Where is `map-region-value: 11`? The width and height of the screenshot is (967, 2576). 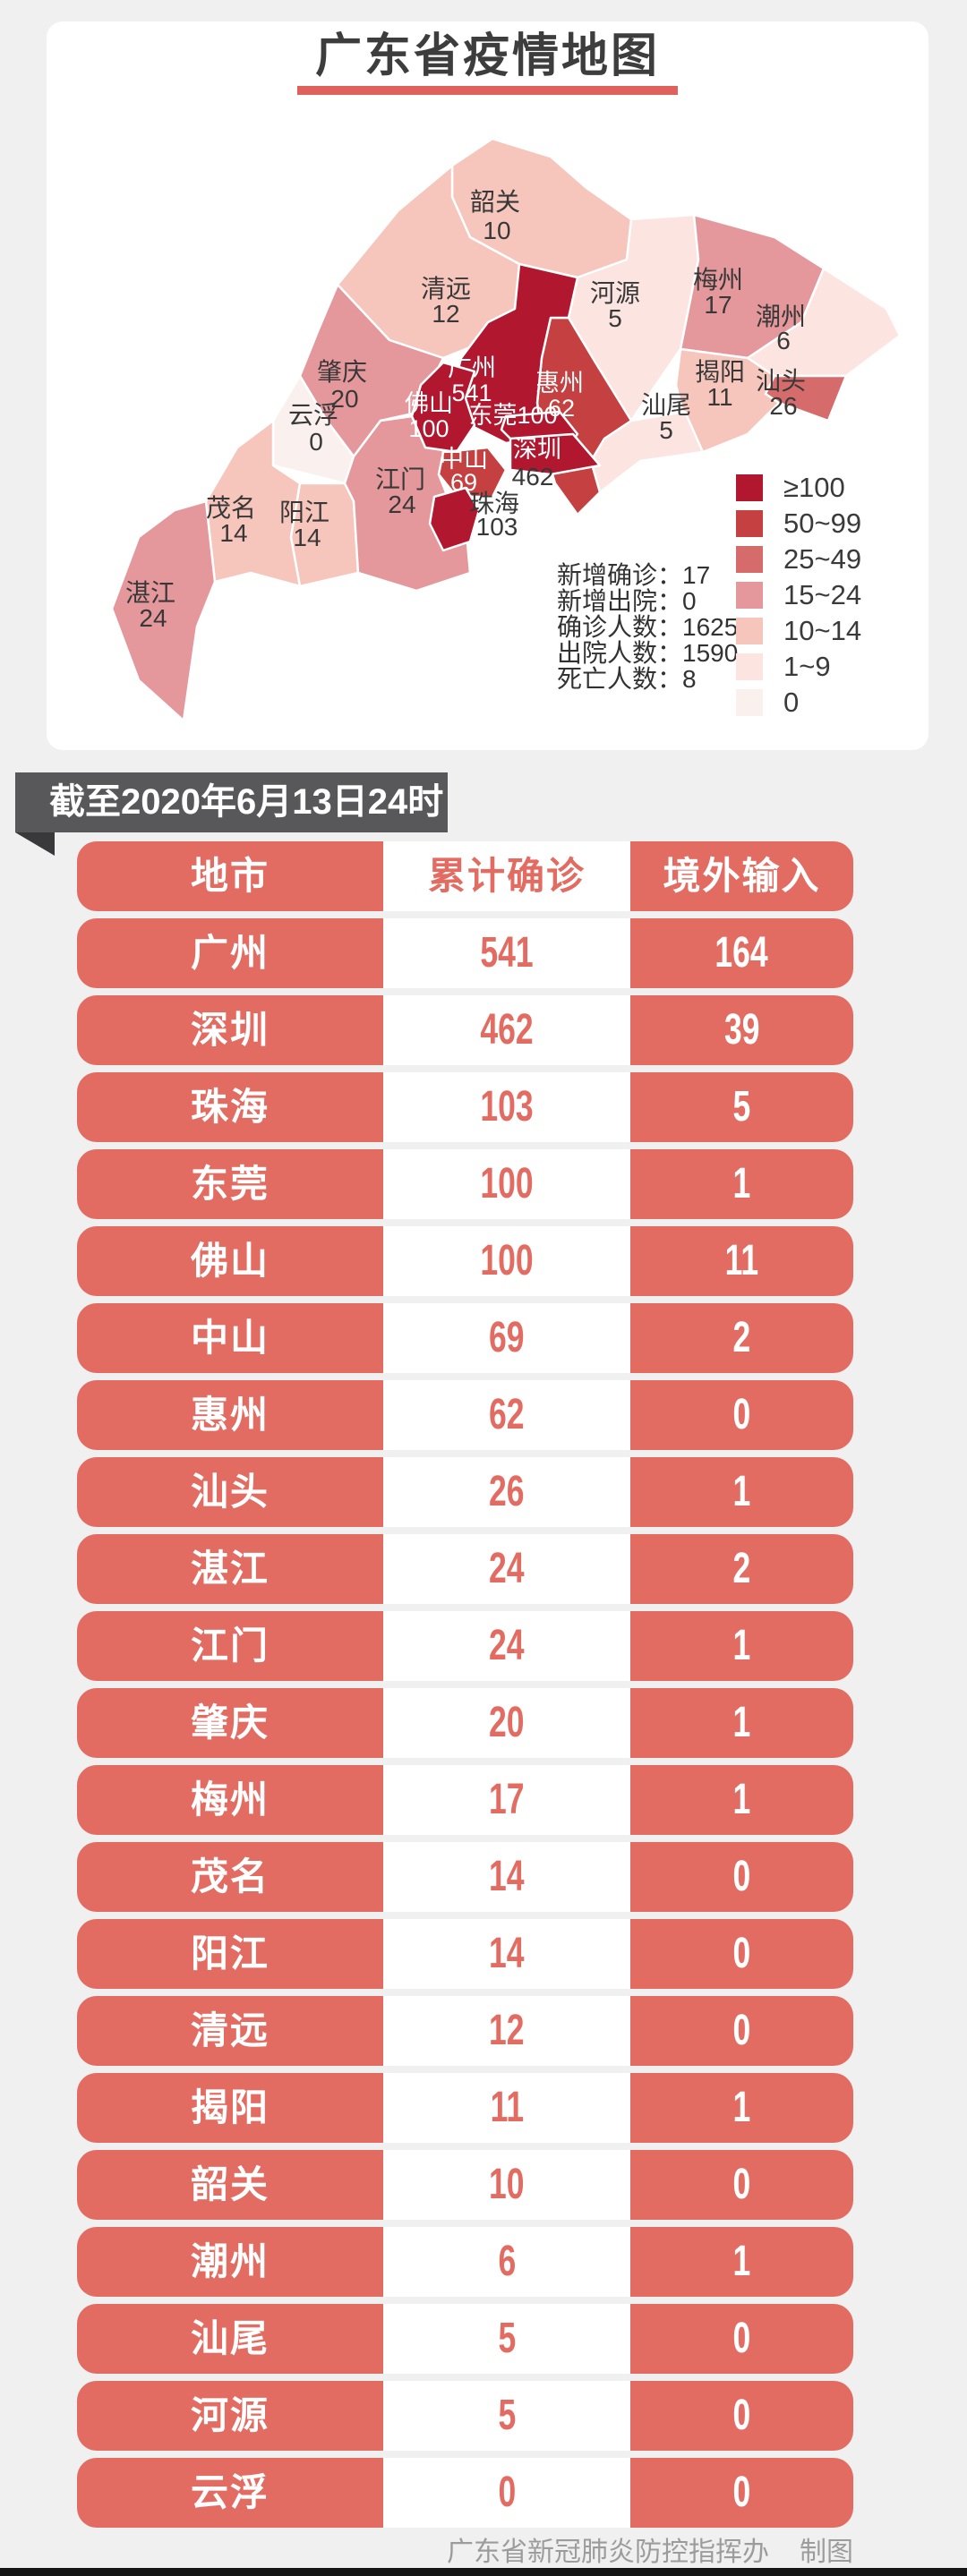 map-region-value: 11 is located at coordinates (719, 397).